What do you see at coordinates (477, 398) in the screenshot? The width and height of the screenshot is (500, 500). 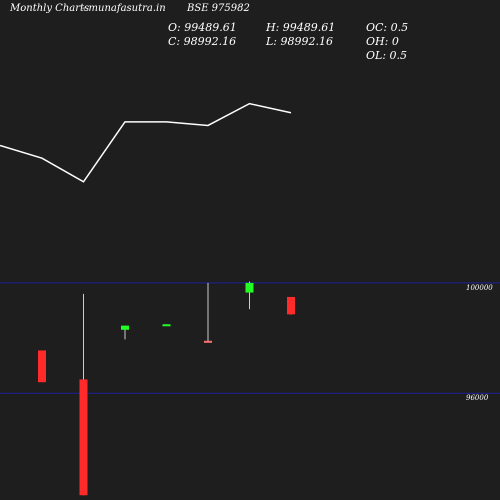 I see `y-tick-label: 96000` at bounding box center [477, 398].